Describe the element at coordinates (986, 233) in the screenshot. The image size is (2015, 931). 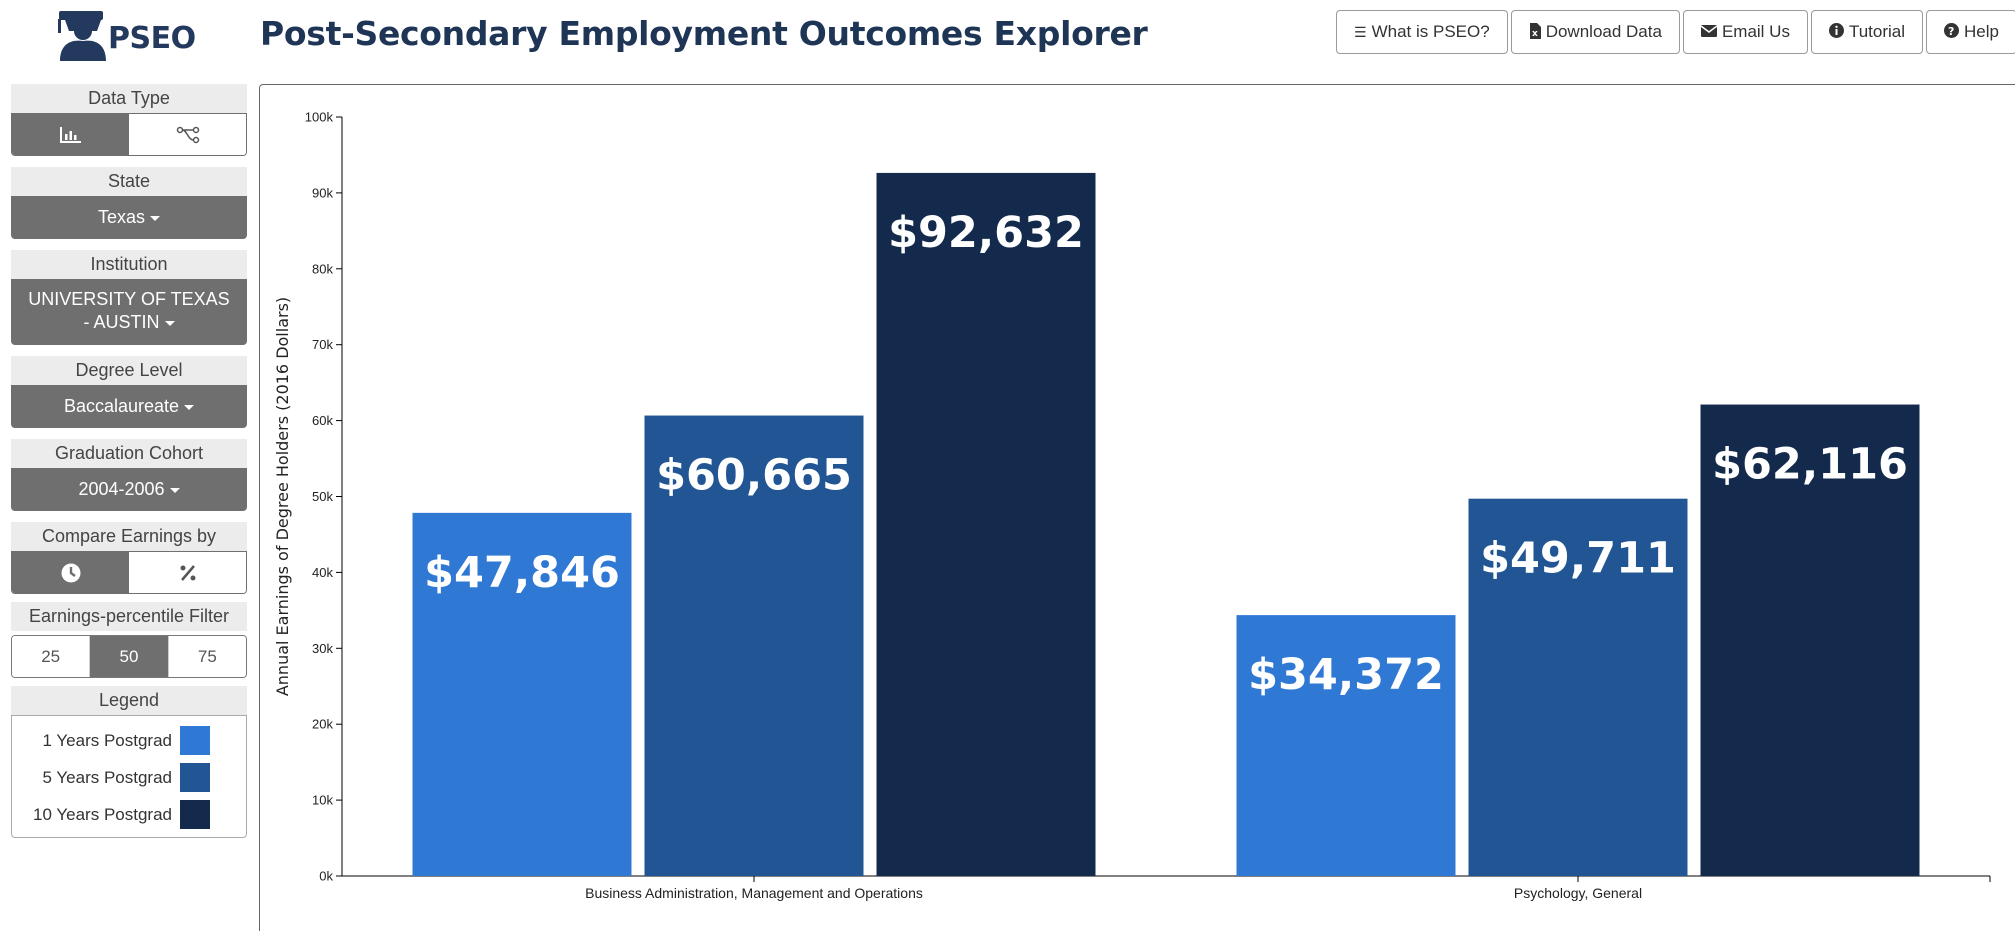
I see `bar-value-label: $92,632` at that location.